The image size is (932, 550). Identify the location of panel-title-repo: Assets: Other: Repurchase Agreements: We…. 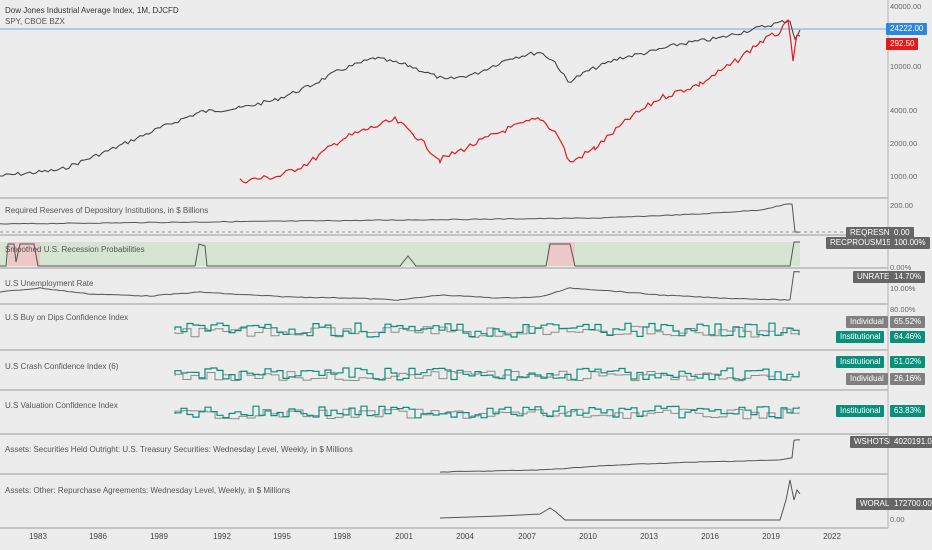
(148, 490).